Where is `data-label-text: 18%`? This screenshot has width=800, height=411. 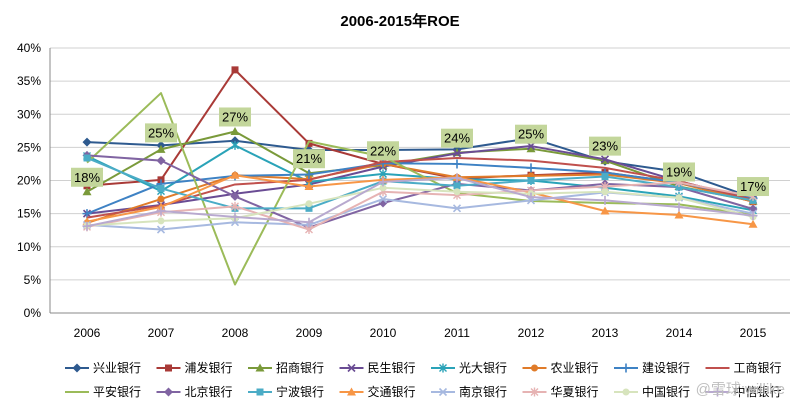
data-label-text: 18% is located at coordinates (87, 177).